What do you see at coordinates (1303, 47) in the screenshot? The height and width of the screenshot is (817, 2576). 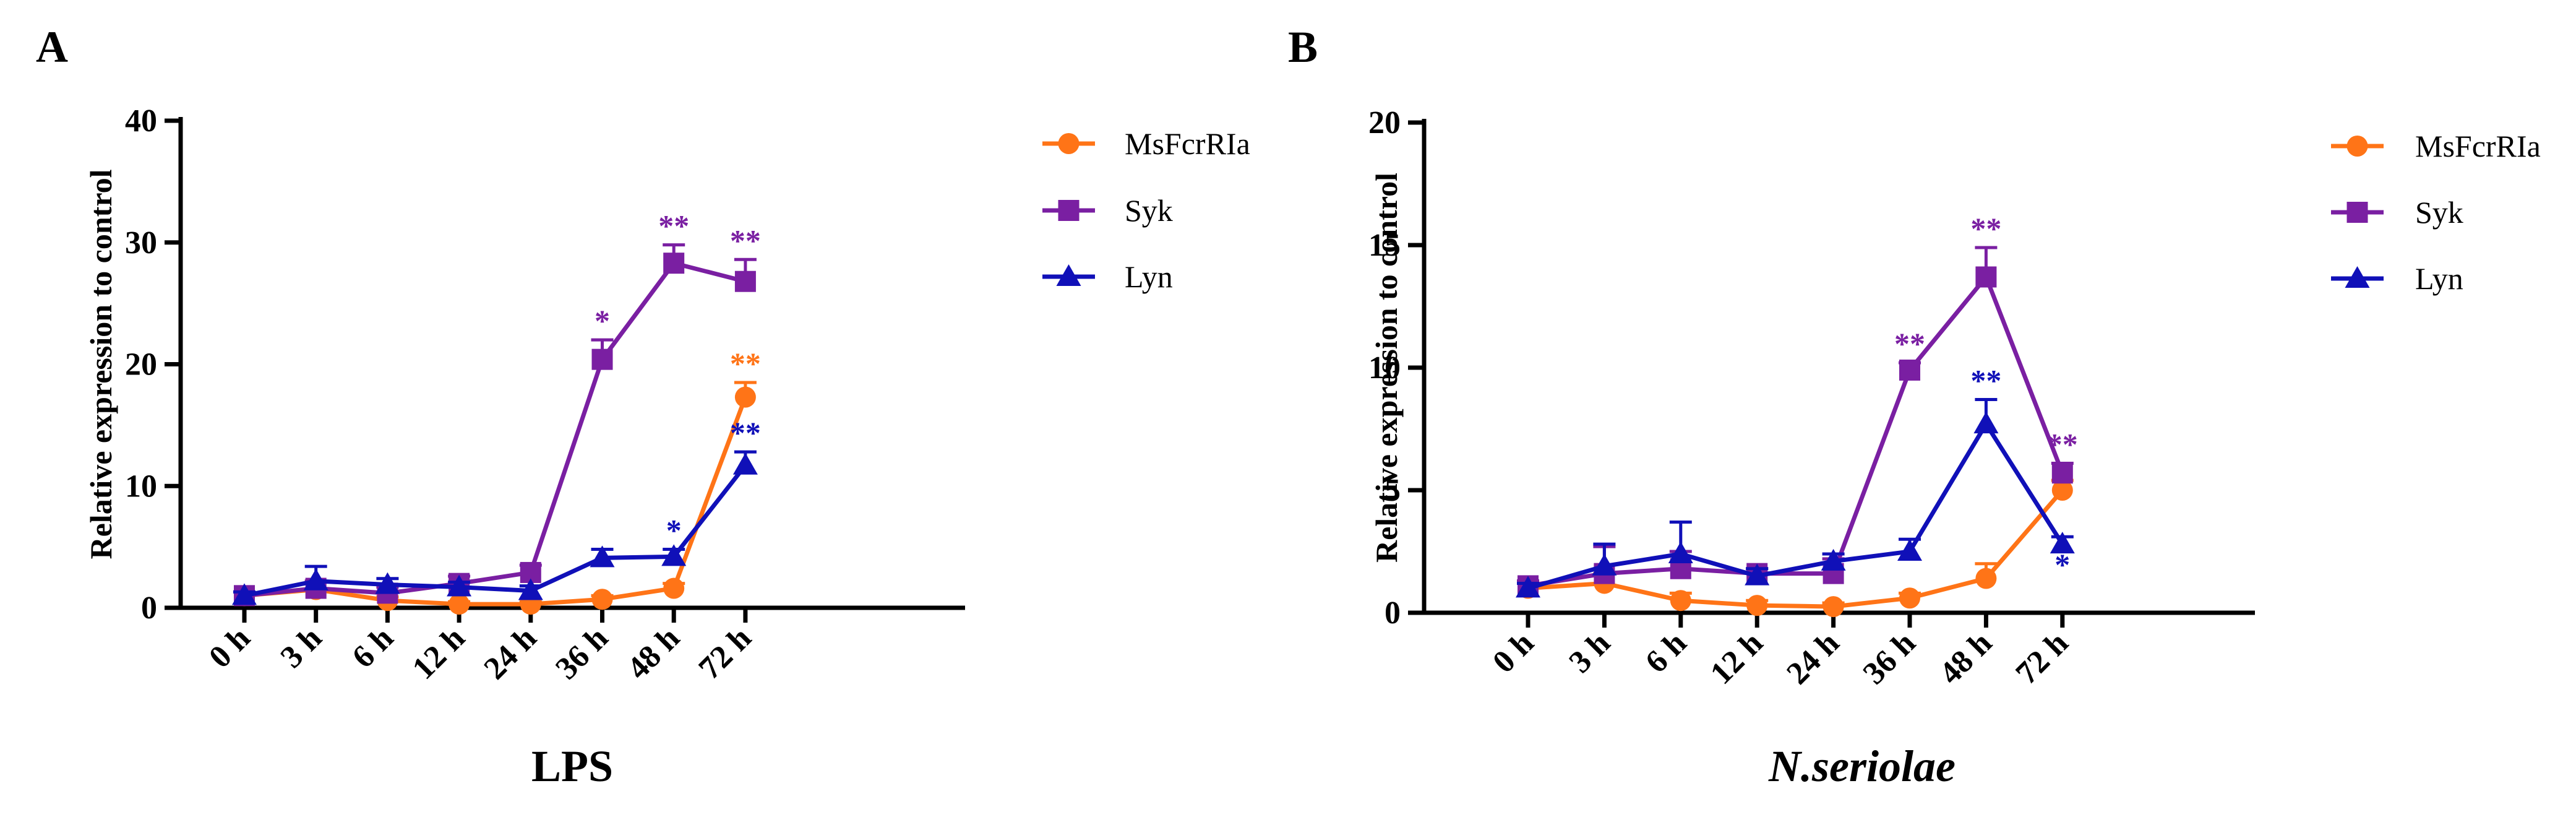 I see `panel-label: B` at bounding box center [1303, 47].